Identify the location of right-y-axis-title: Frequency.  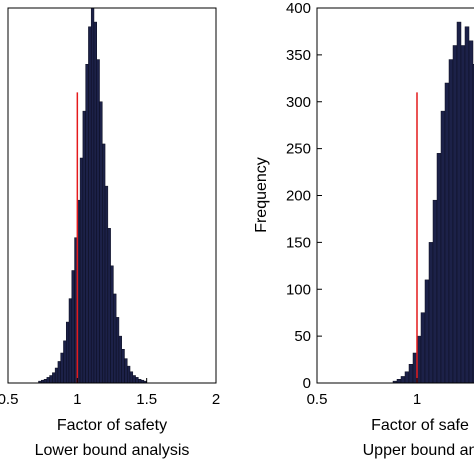
(261, 195).